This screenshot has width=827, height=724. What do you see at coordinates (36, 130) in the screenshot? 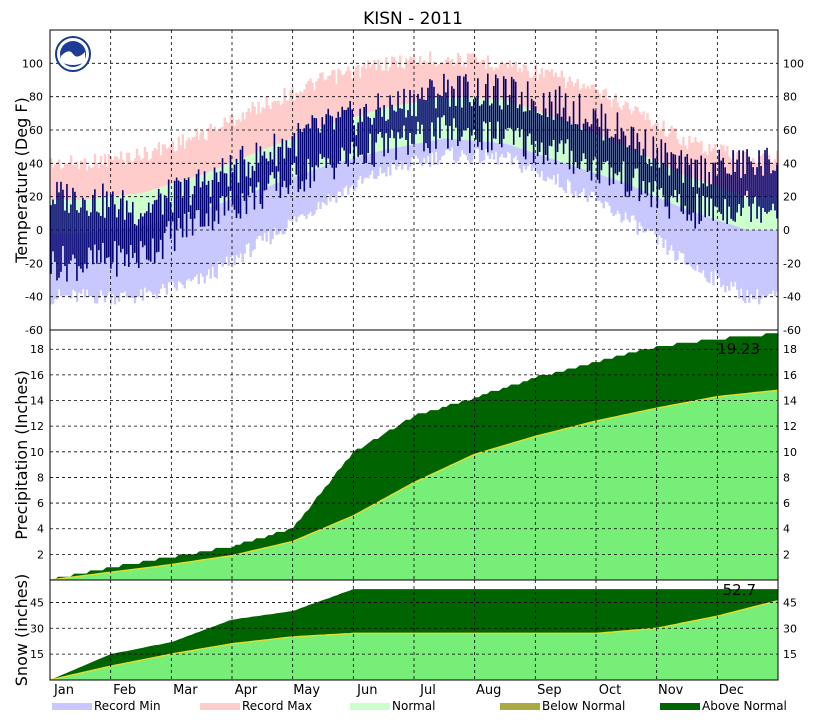
I see `temp-tick-label-left: 60` at bounding box center [36, 130].